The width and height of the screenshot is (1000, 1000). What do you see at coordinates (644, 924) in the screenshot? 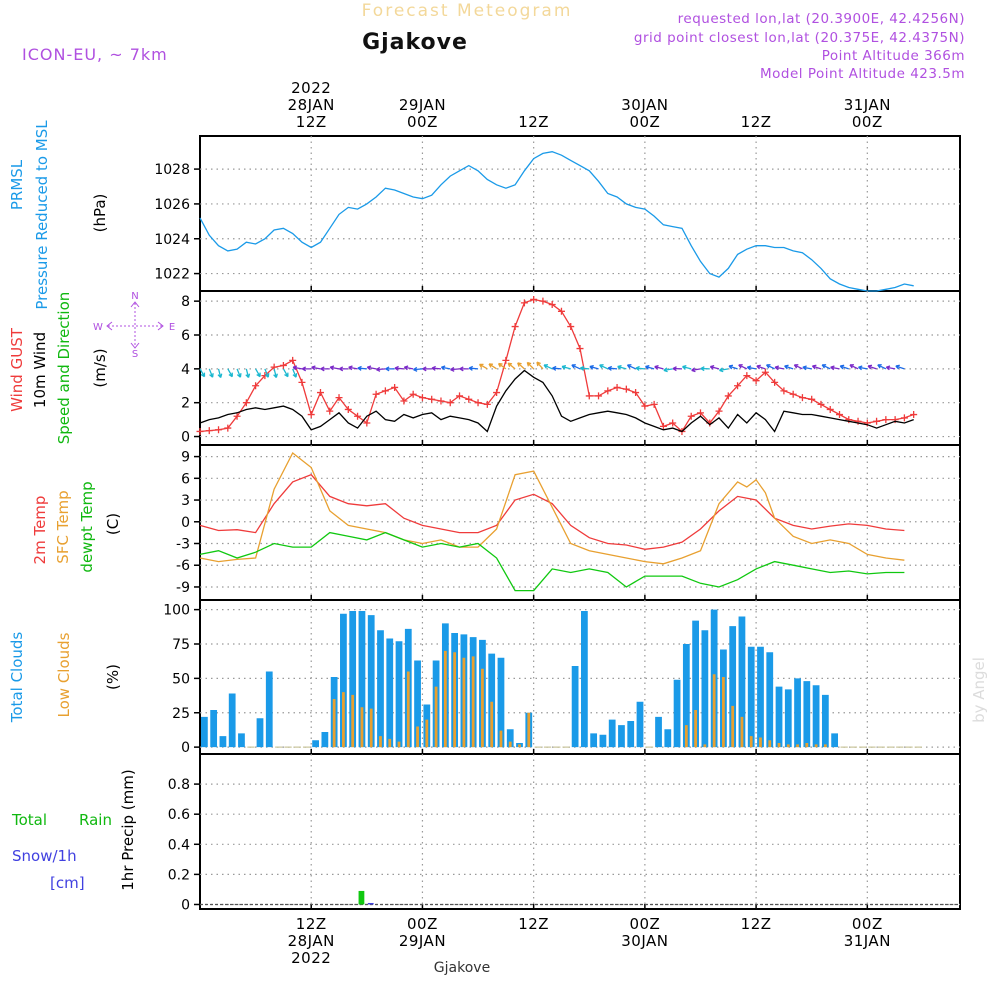
I see `bottom-axis-label-48-0: 00Z` at bounding box center [644, 924].